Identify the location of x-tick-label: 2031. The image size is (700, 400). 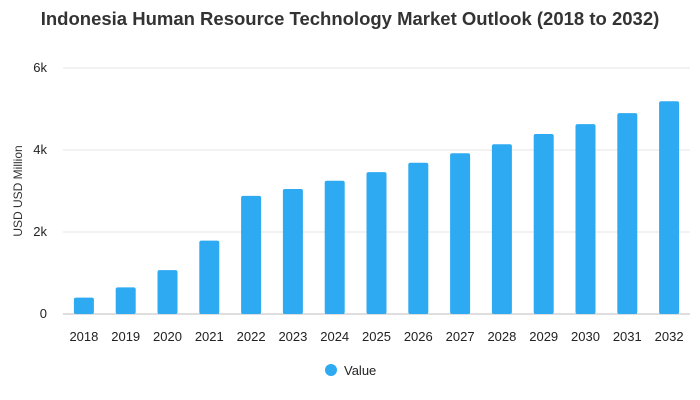
(627, 336).